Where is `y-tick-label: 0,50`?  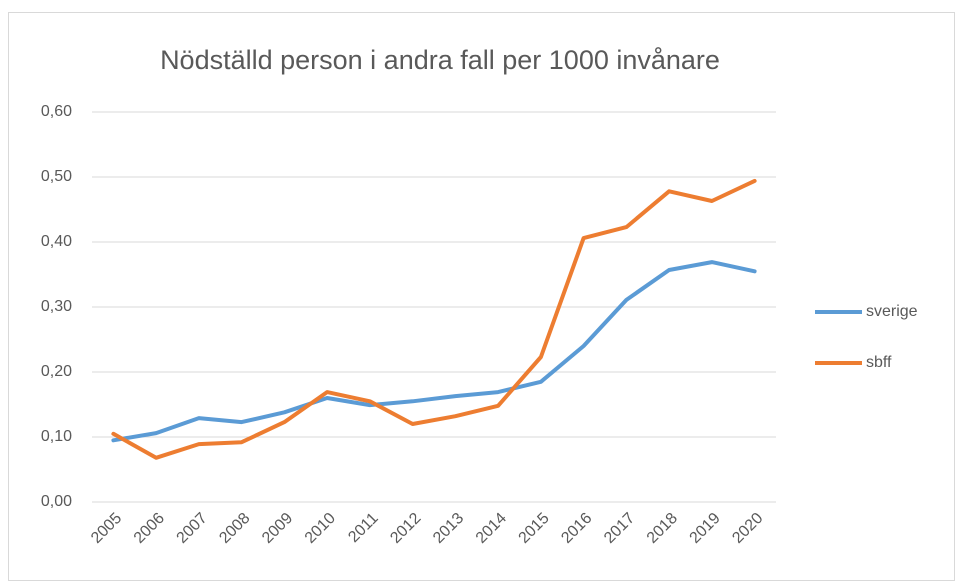 y-tick-label: 0,50 is located at coordinates (56, 176).